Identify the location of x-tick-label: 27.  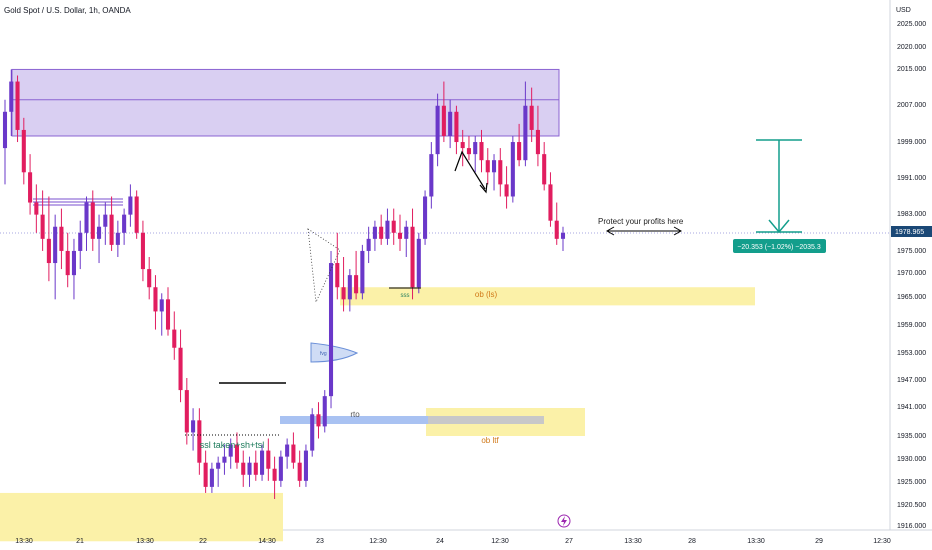
(569, 541).